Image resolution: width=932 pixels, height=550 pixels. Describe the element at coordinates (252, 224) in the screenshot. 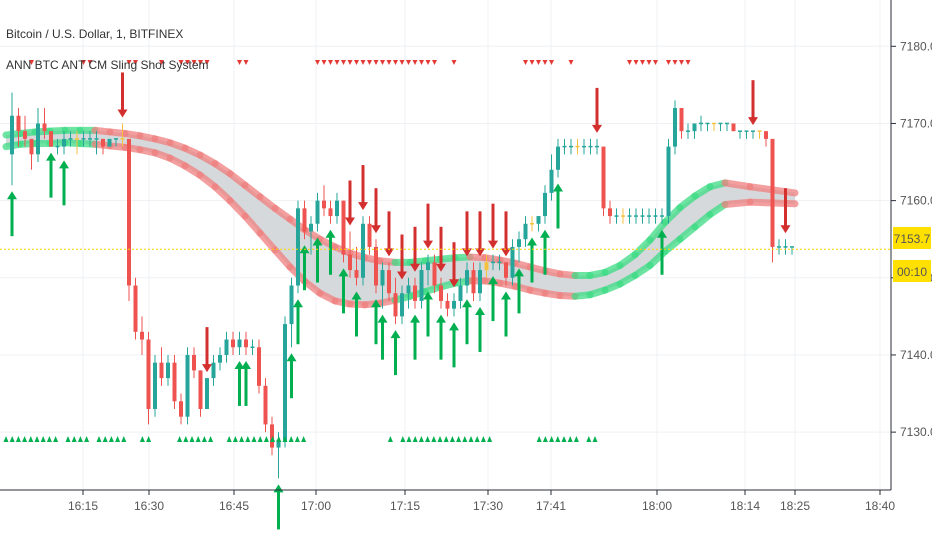

I see `ribbon-lower-segment` at that location.